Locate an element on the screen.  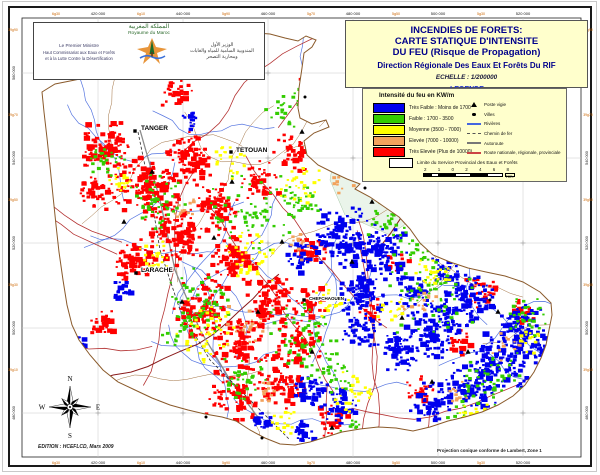
hceflcd-logo is located at coordinates (152, 50).